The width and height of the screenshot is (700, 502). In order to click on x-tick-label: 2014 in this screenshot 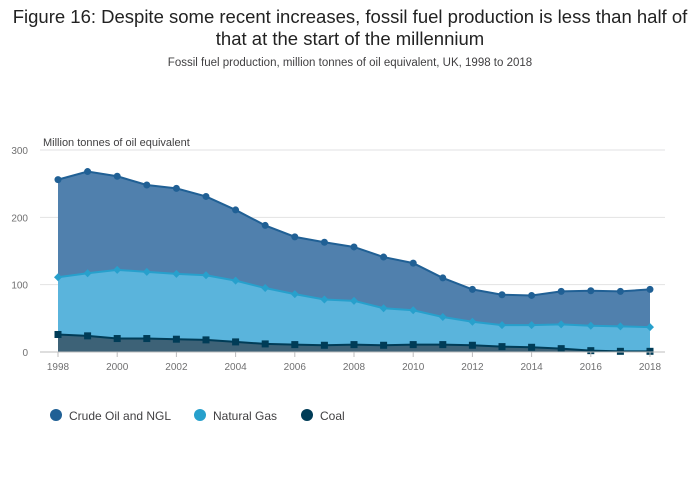, I will do `click(531, 367)`.